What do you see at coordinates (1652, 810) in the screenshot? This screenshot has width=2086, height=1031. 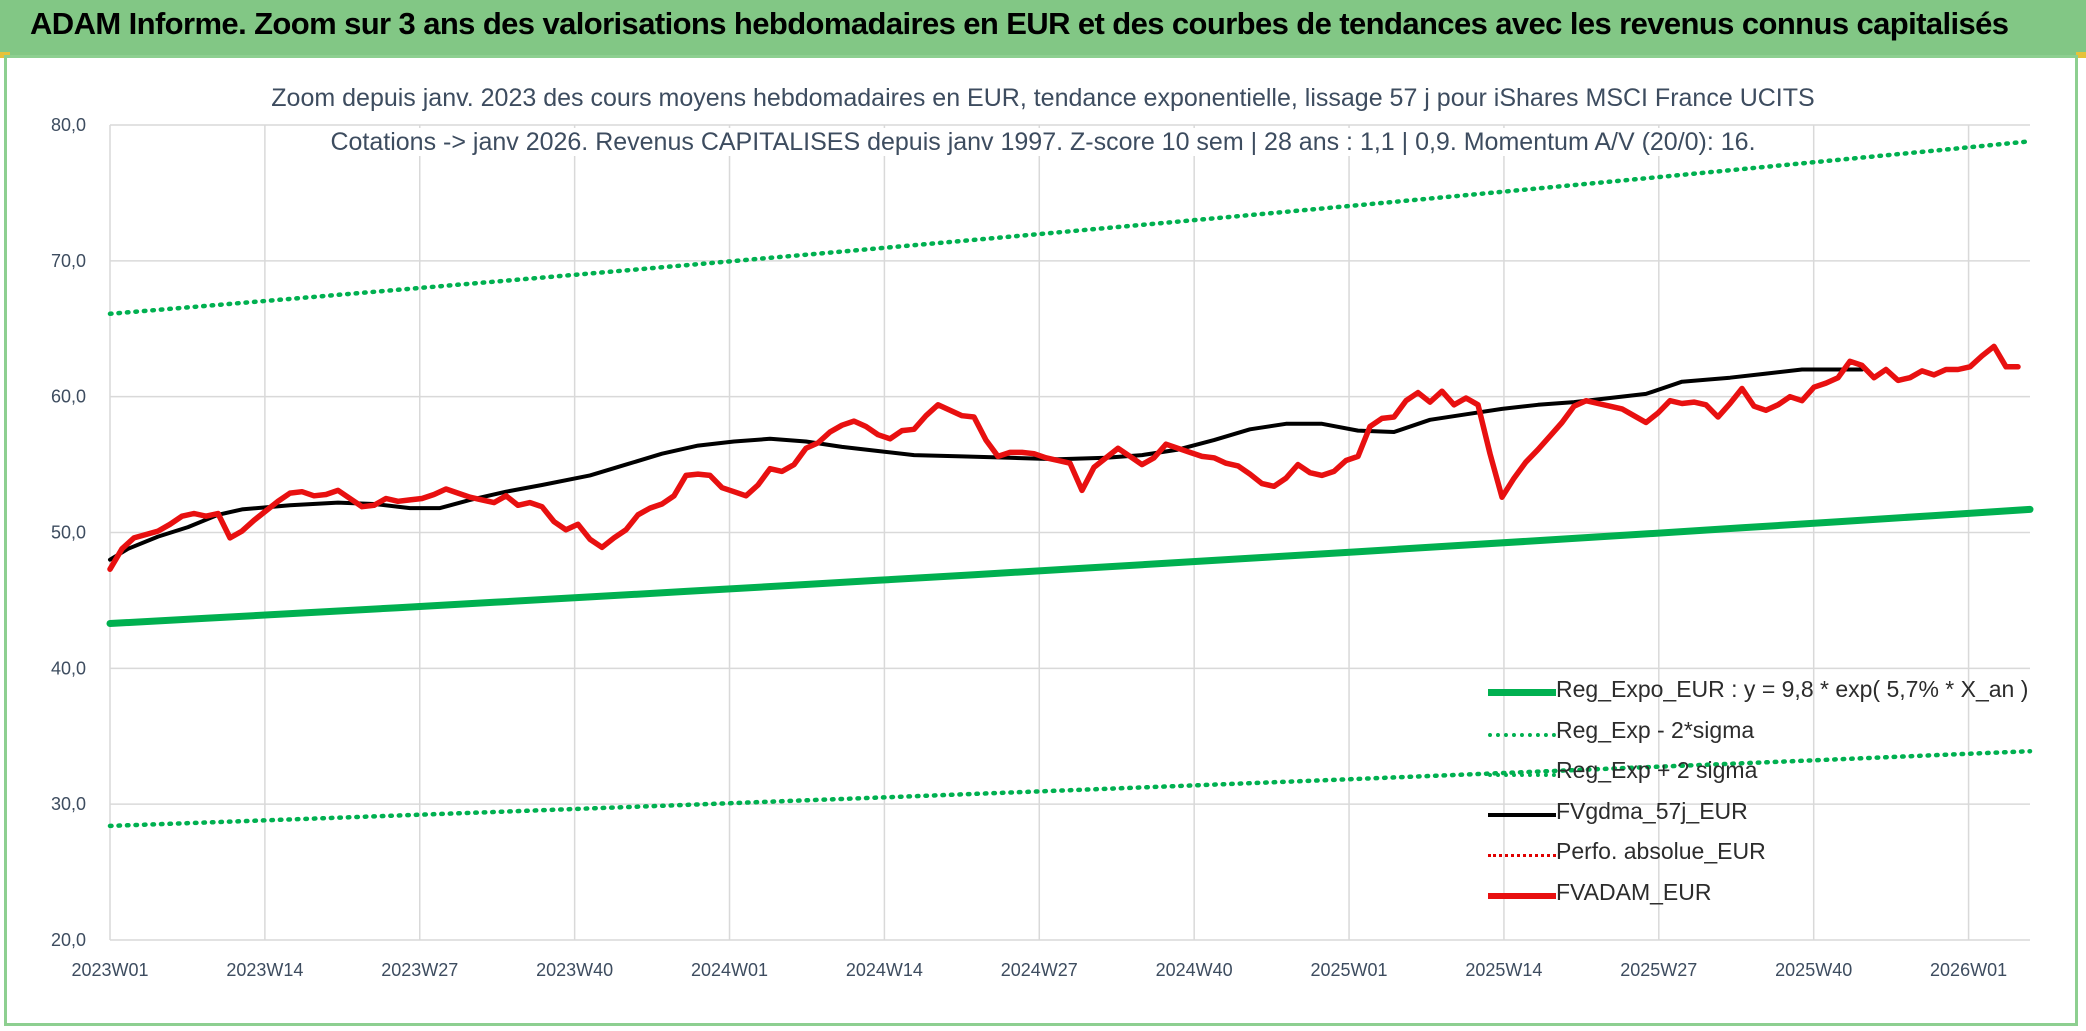 I see `legend-label-fvgdma: FVgdma_57j_EUR` at bounding box center [1652, 810].